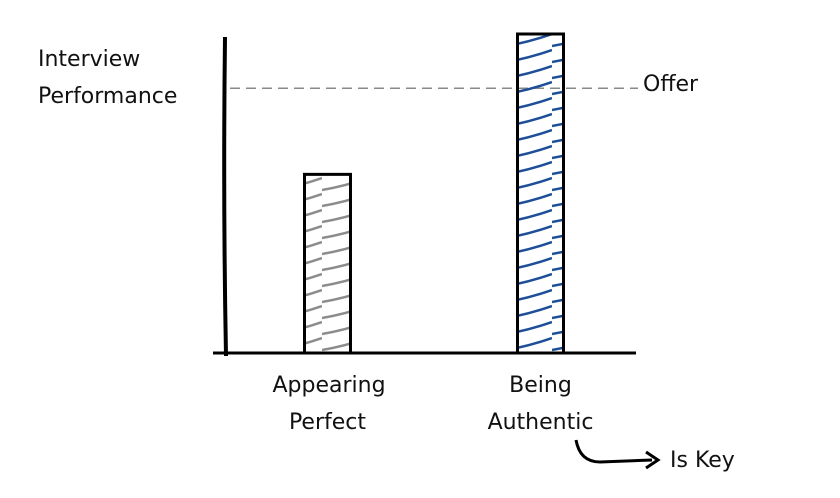  What do you see at coordinates (613, 451) in the screenshot?
I see `annotation-arrow` at bounding box center [613, 451].